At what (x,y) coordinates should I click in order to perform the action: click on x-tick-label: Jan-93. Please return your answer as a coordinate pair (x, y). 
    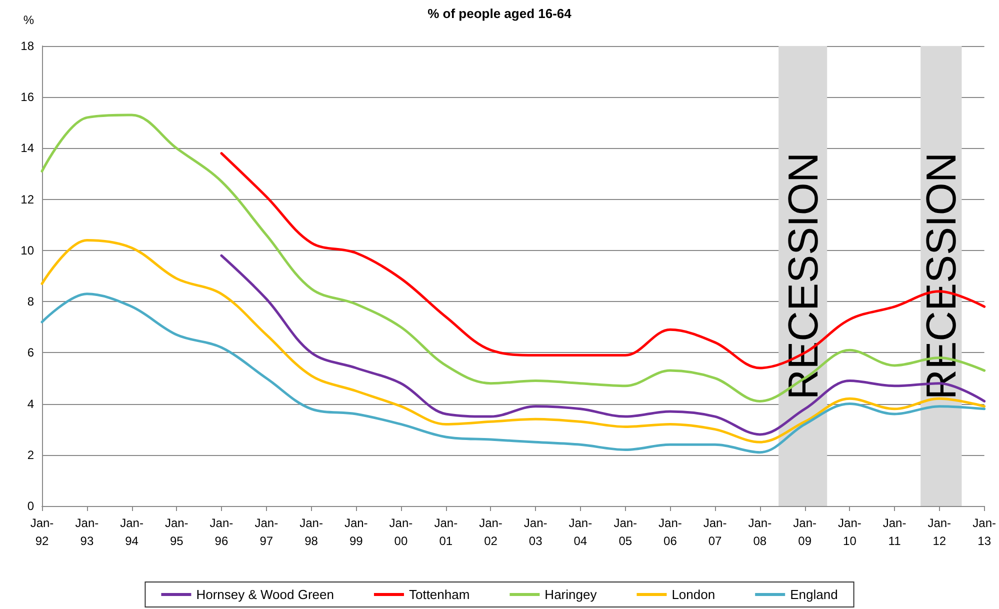
    Looking at the image, I should click on (87, 532).